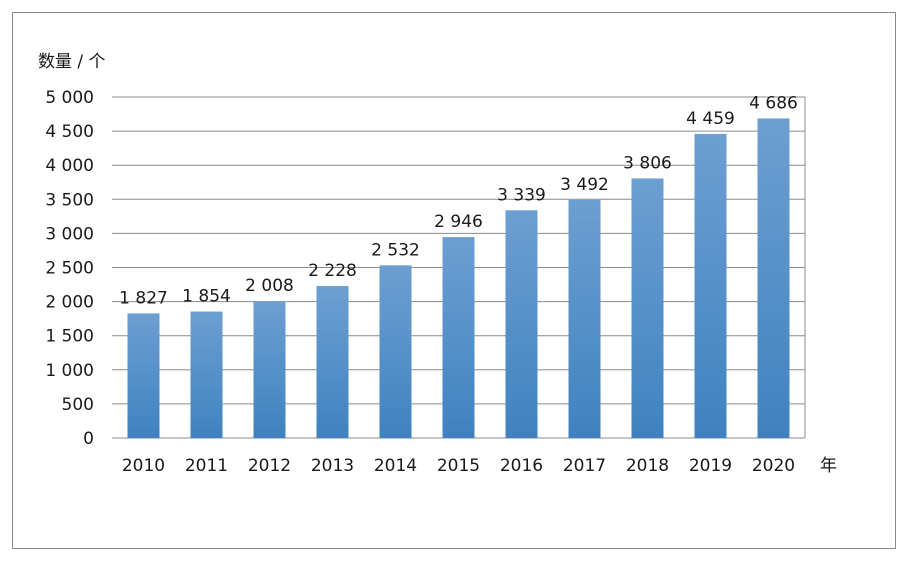 The width and height of the screenshot is (909, 565). What do you see at coordinates (710, 119) in the screenshot?
I see `data-label-2019: 4 459` at bounding box center [710, 119].